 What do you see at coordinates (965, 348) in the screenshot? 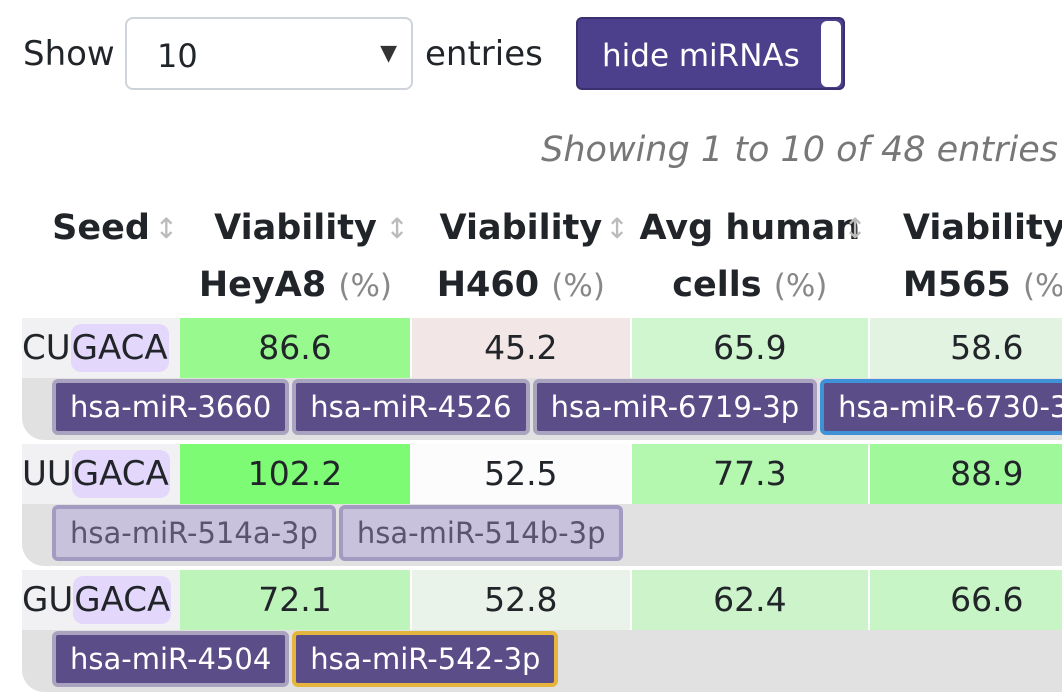
I see `value-cell: 58.6` at bounding box center [965, 348].